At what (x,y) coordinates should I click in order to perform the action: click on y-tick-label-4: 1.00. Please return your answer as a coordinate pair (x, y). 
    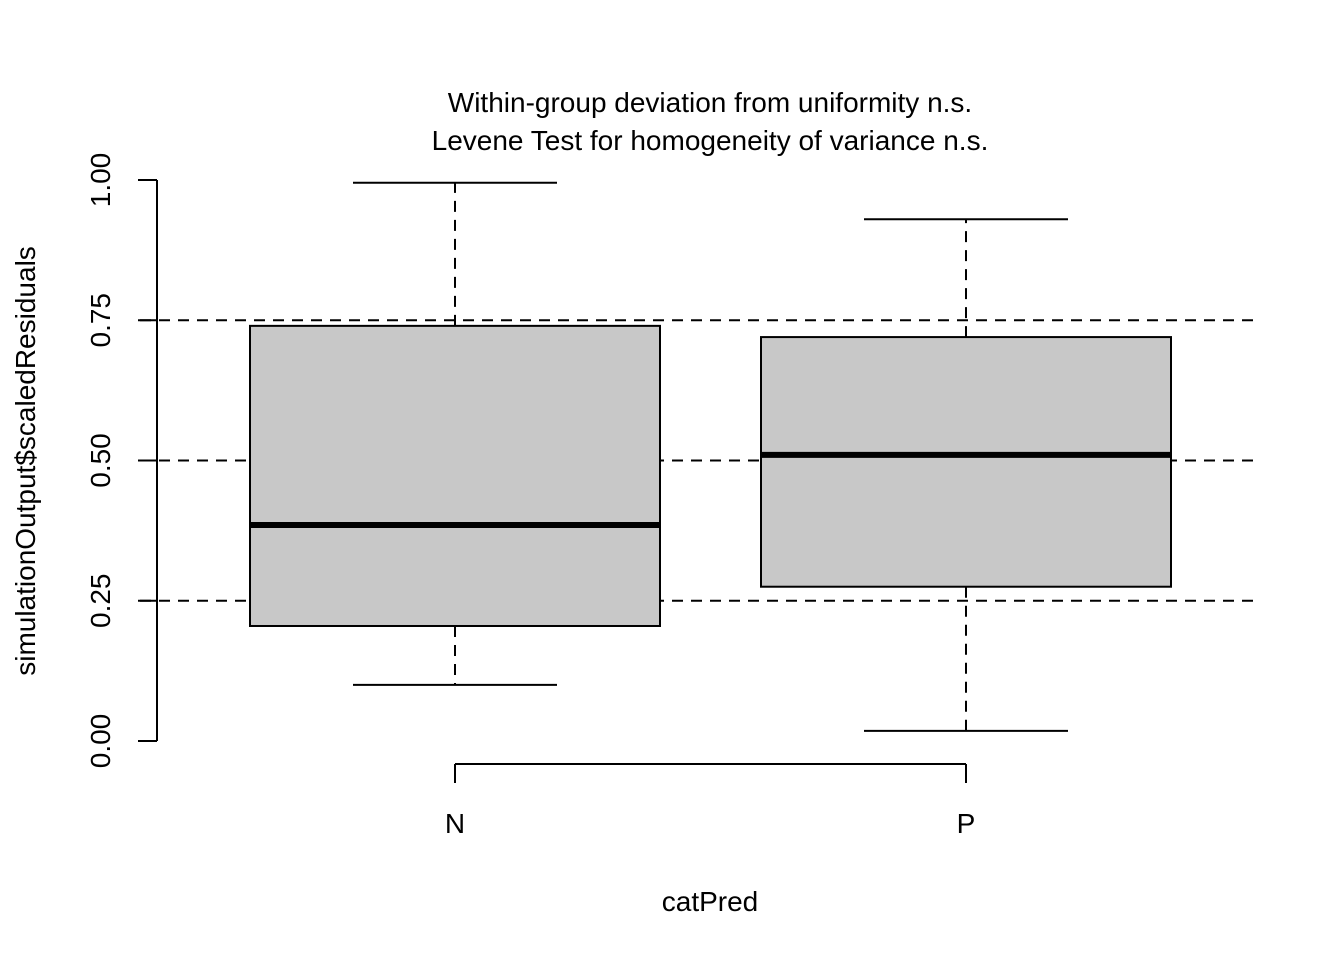
    Looking at the image, I should click on (100, 180).